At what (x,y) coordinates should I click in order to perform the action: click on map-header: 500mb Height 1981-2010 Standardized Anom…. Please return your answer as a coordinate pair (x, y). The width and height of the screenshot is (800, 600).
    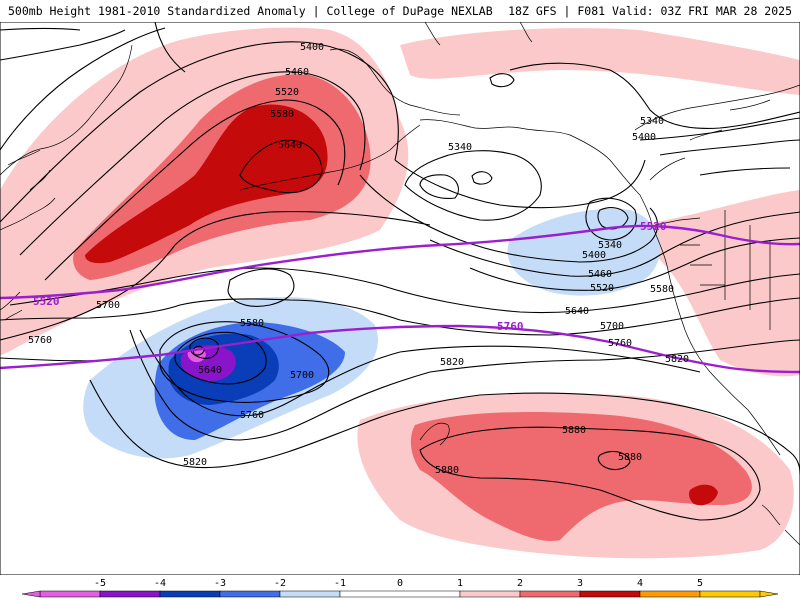
    Looking at the image, I should click on (400, 11).